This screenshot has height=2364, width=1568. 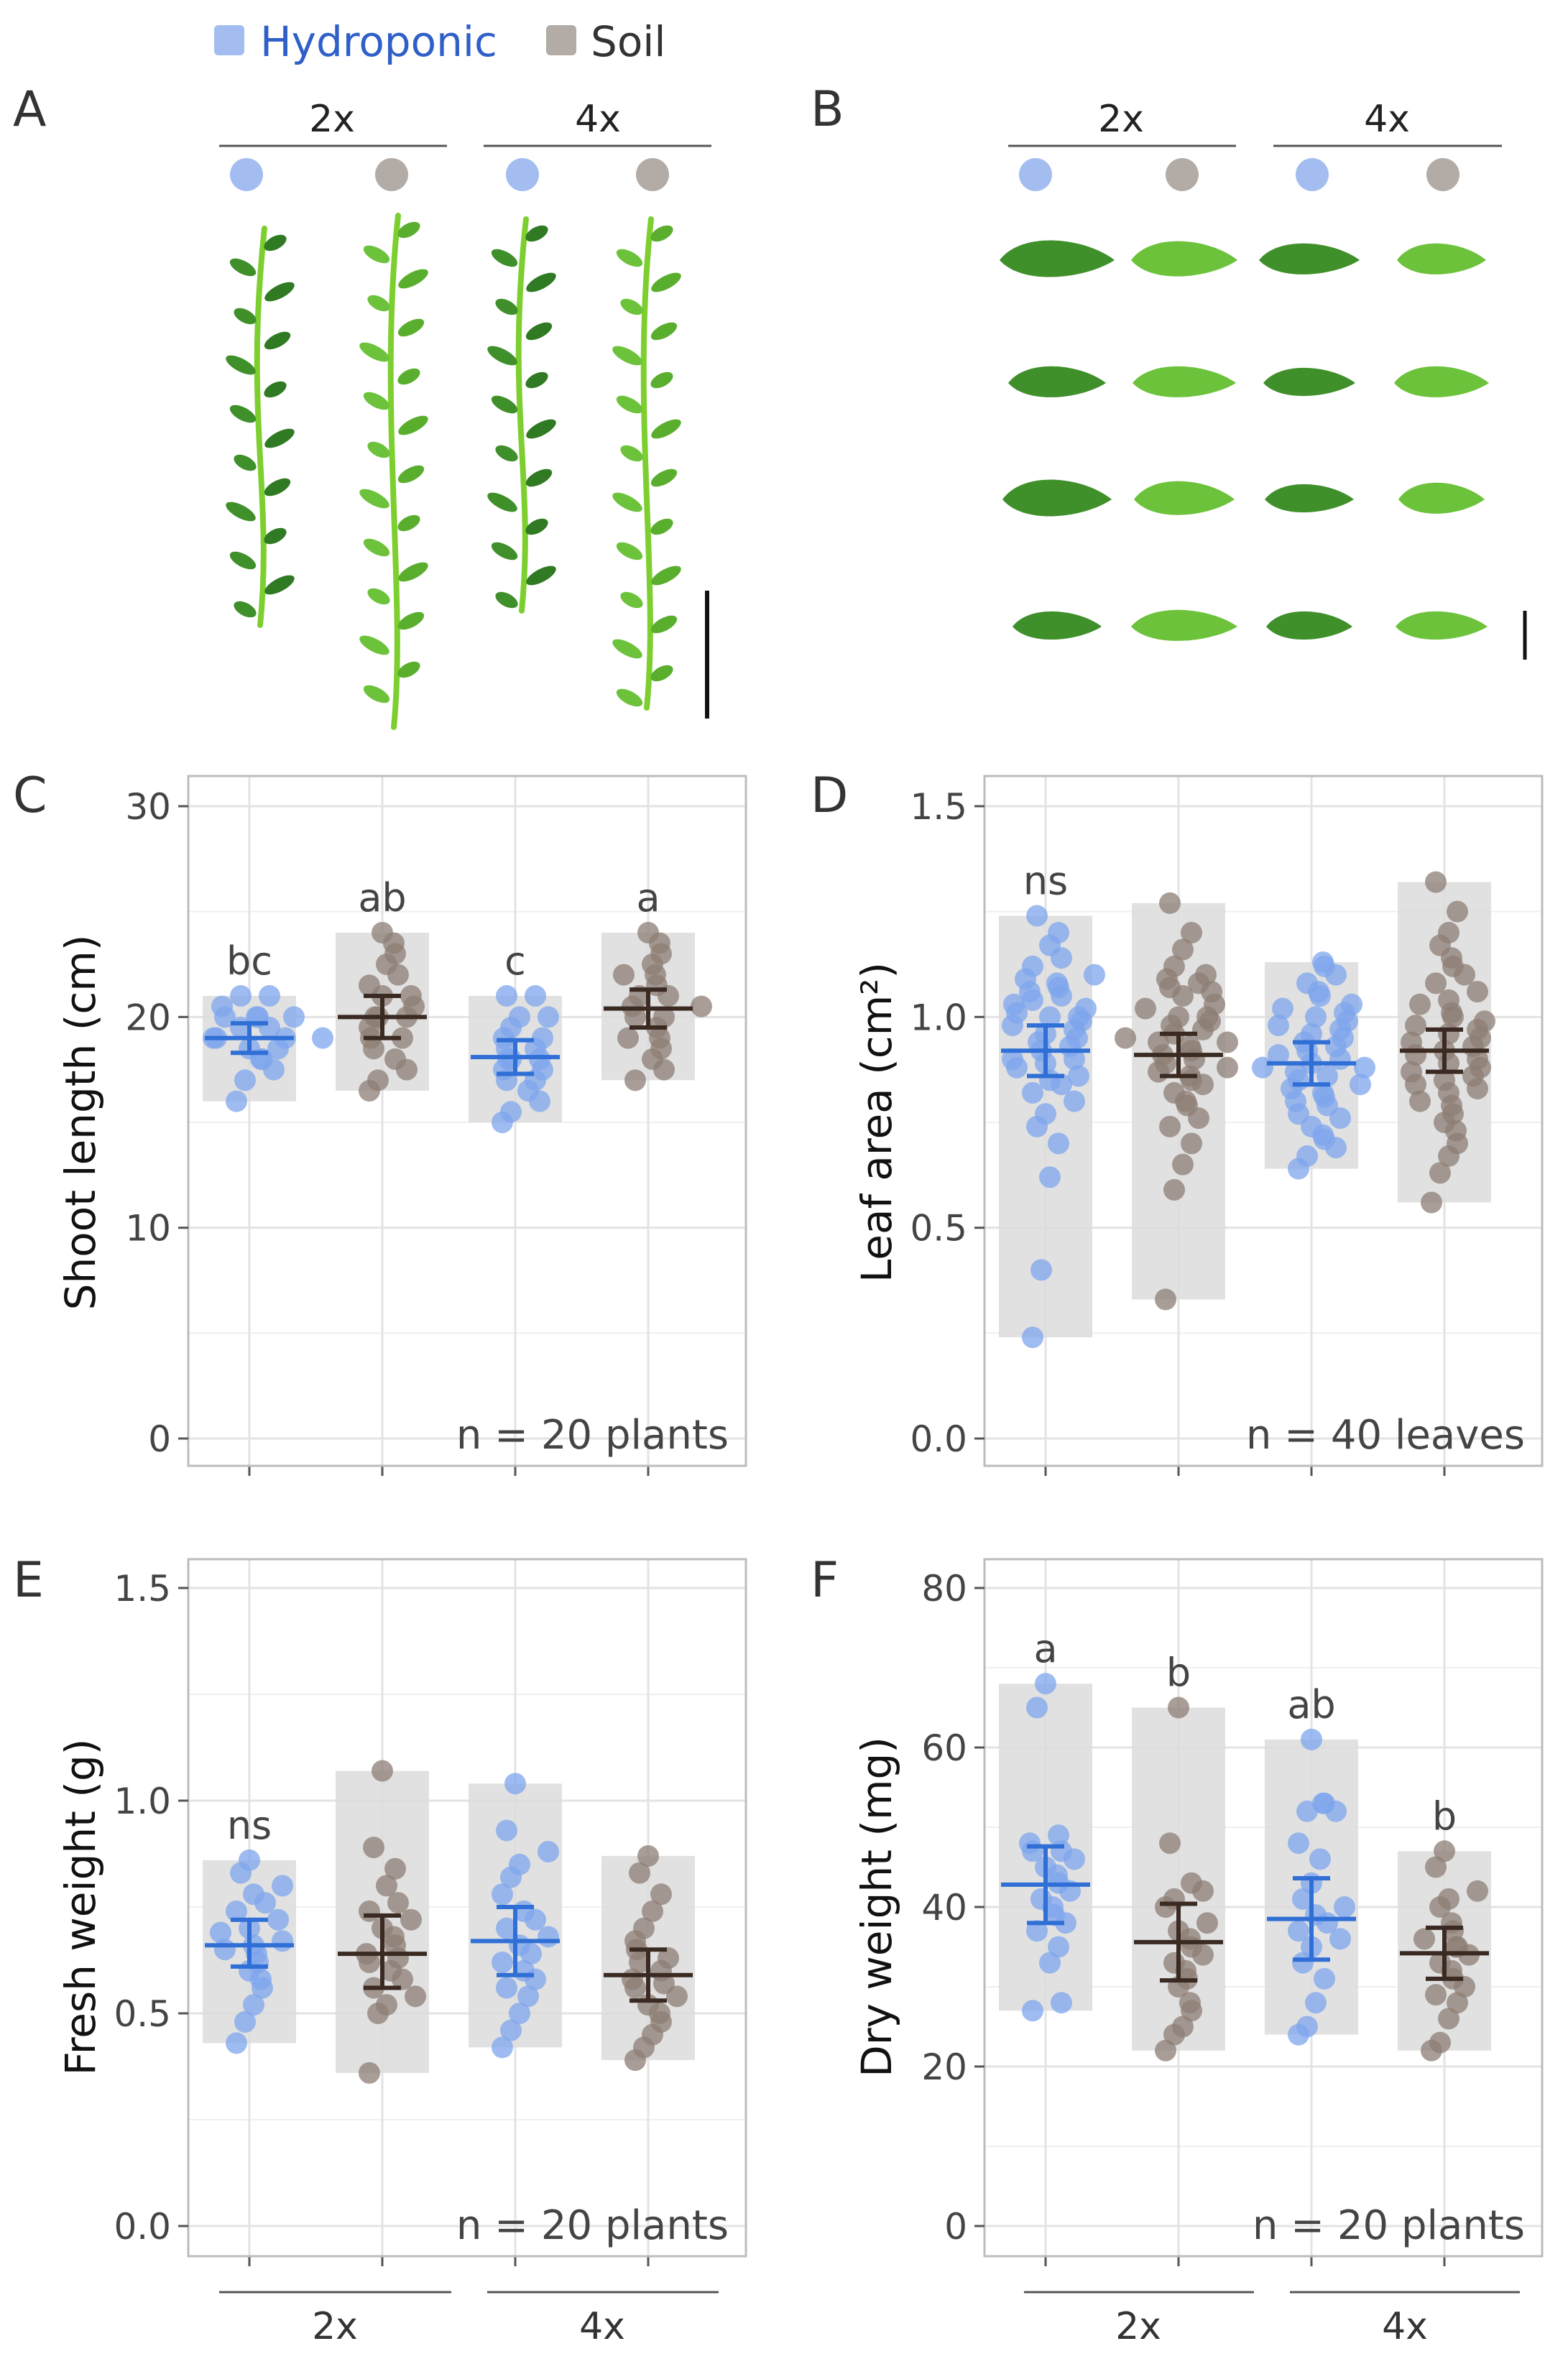 I want to click on leaf-photo-r4-c2, so click(x=1184, y=625).